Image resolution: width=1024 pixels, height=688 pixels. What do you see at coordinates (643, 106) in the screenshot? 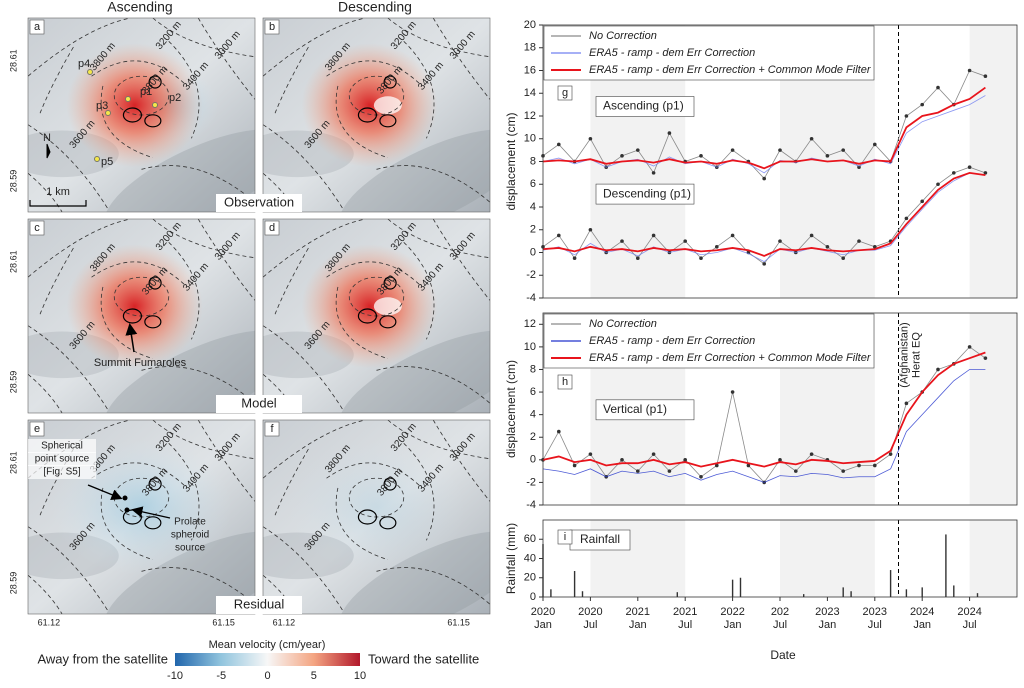
I see `series-annotation: Ascending (p1)` at bounding box center [643, 106].